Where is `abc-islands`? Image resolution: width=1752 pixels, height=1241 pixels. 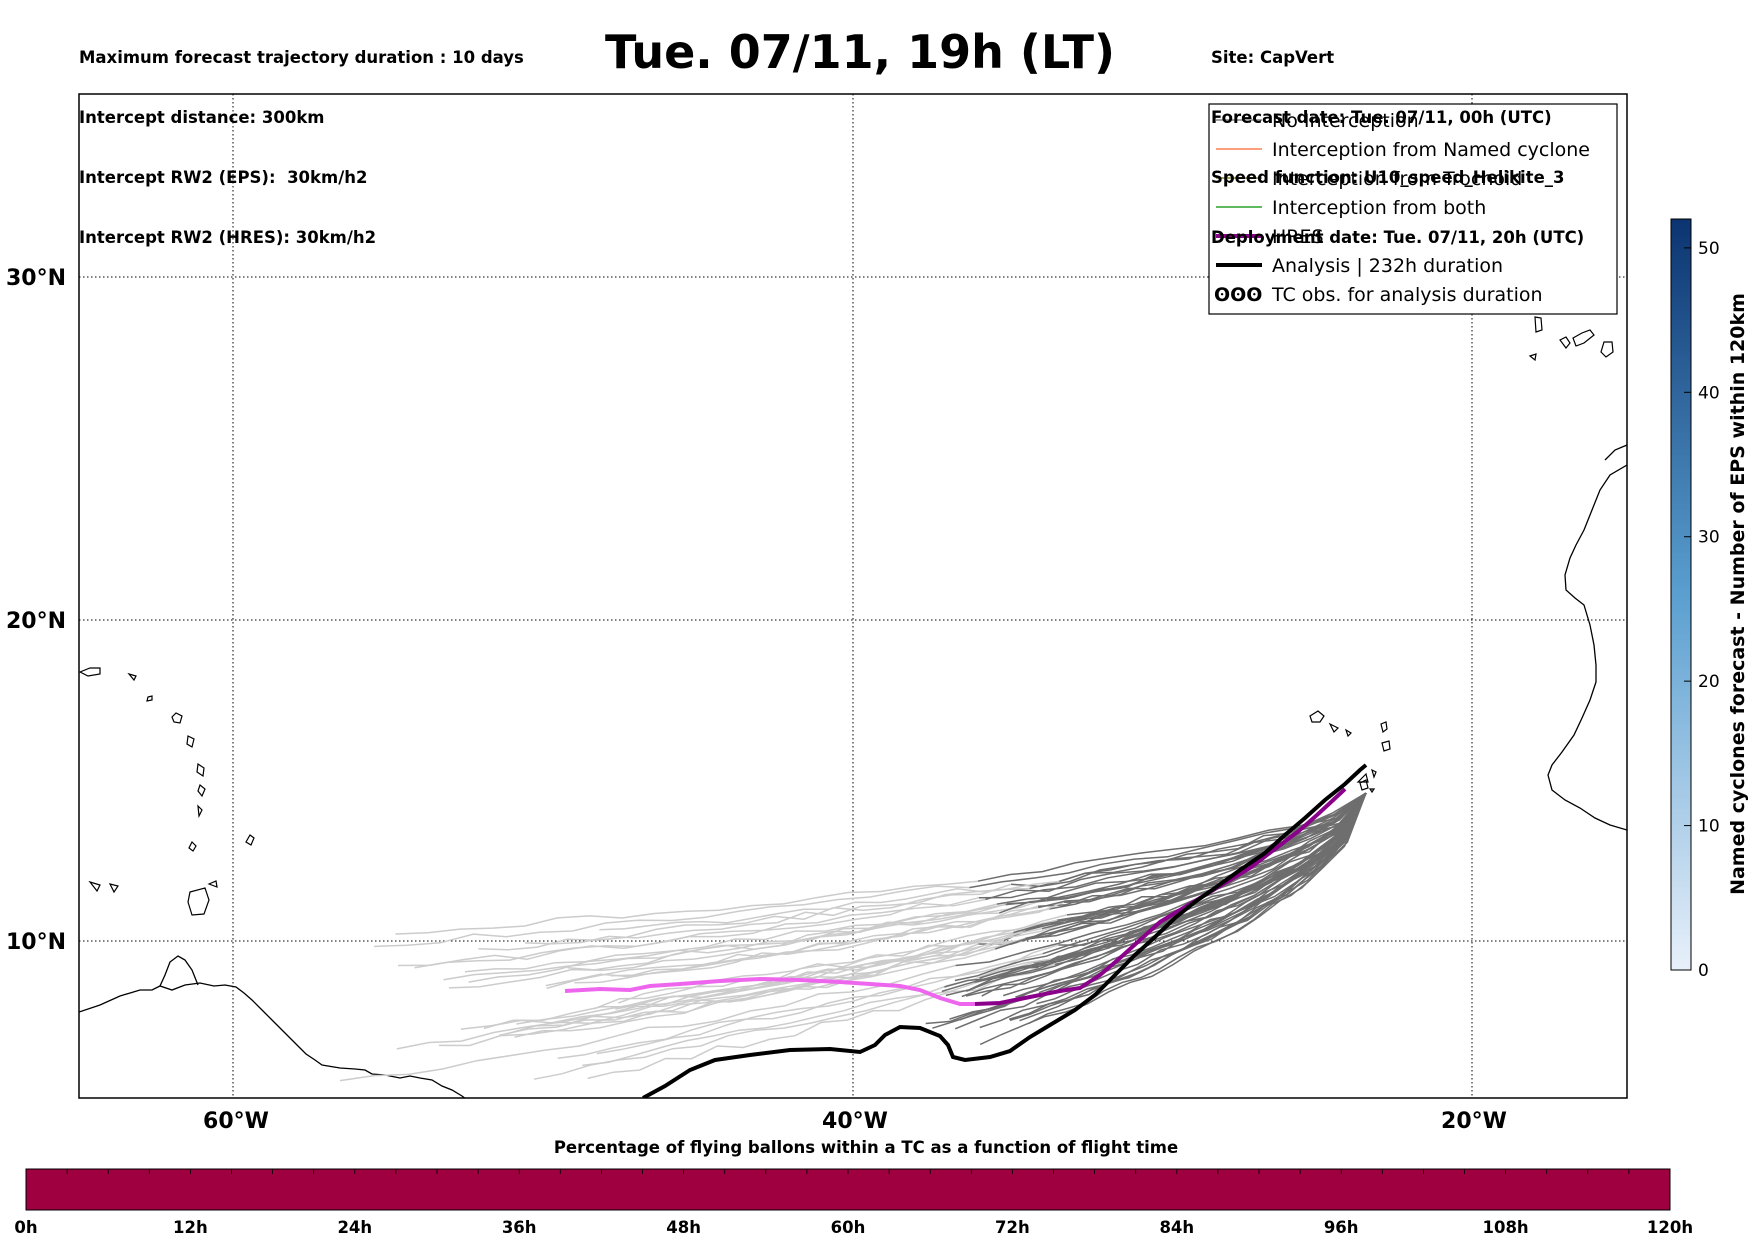 abc-islands is located at coordinates (103, 887).